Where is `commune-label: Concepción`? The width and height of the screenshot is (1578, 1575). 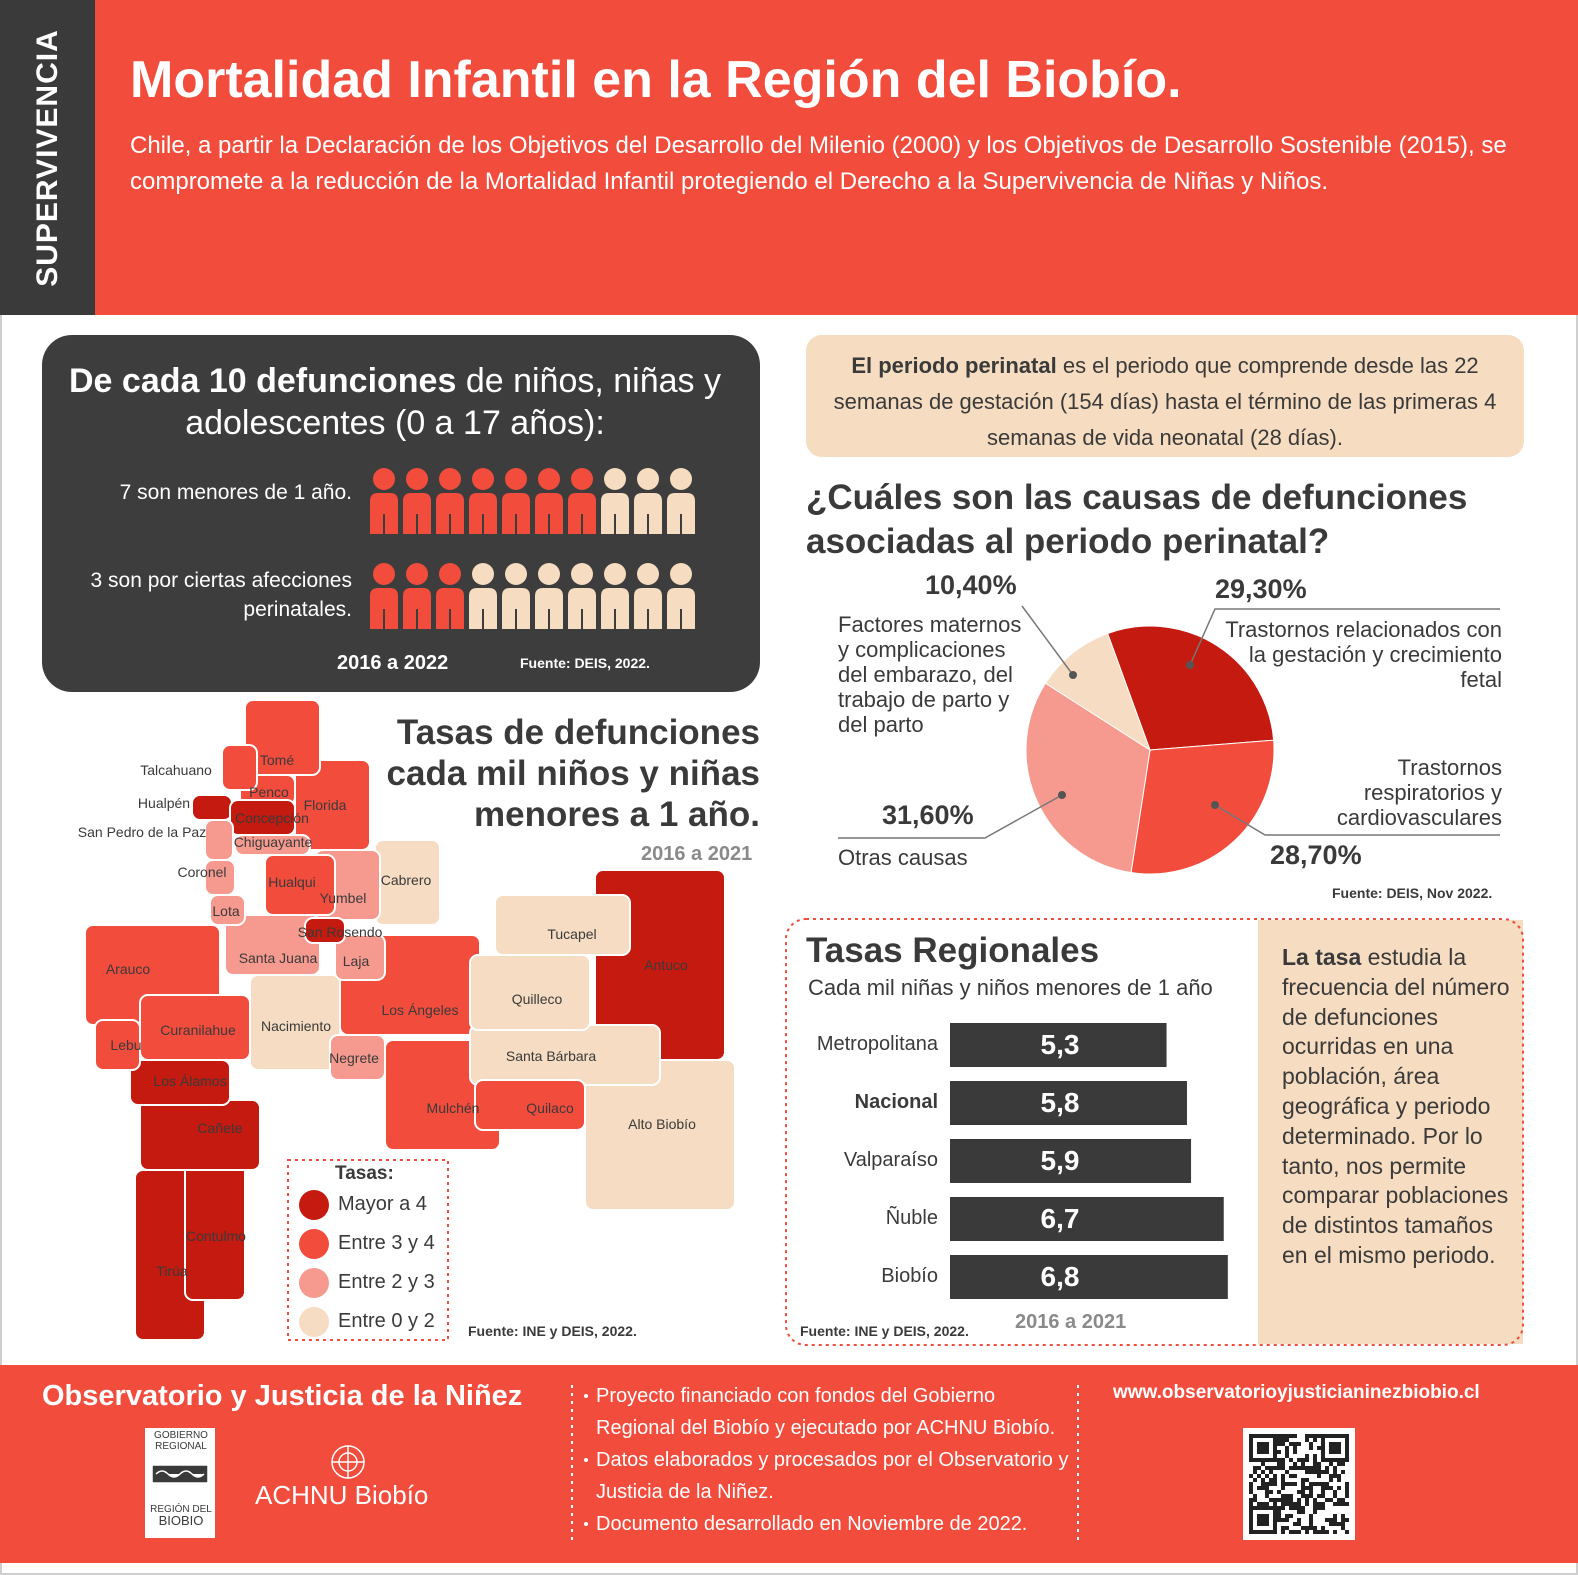
commune-label: Concepción is located at coordinates (272, 818).